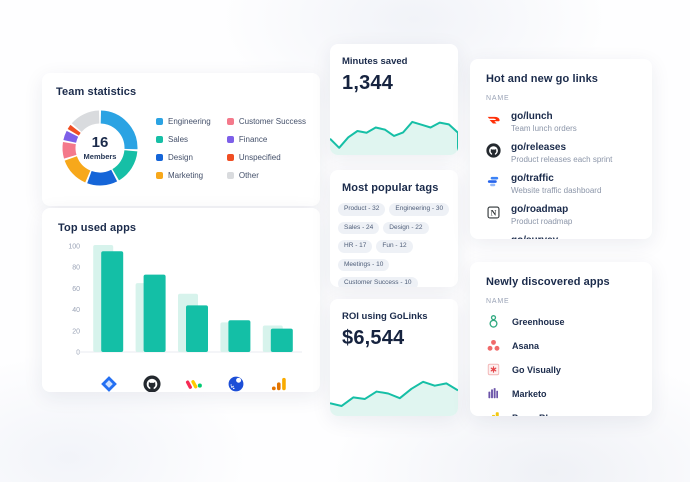  What do you see at coordinates (561, 413) in the screenshot?
I see `discovered-app-row-powerbi: PowerBI` at bounding box center [561, 413].